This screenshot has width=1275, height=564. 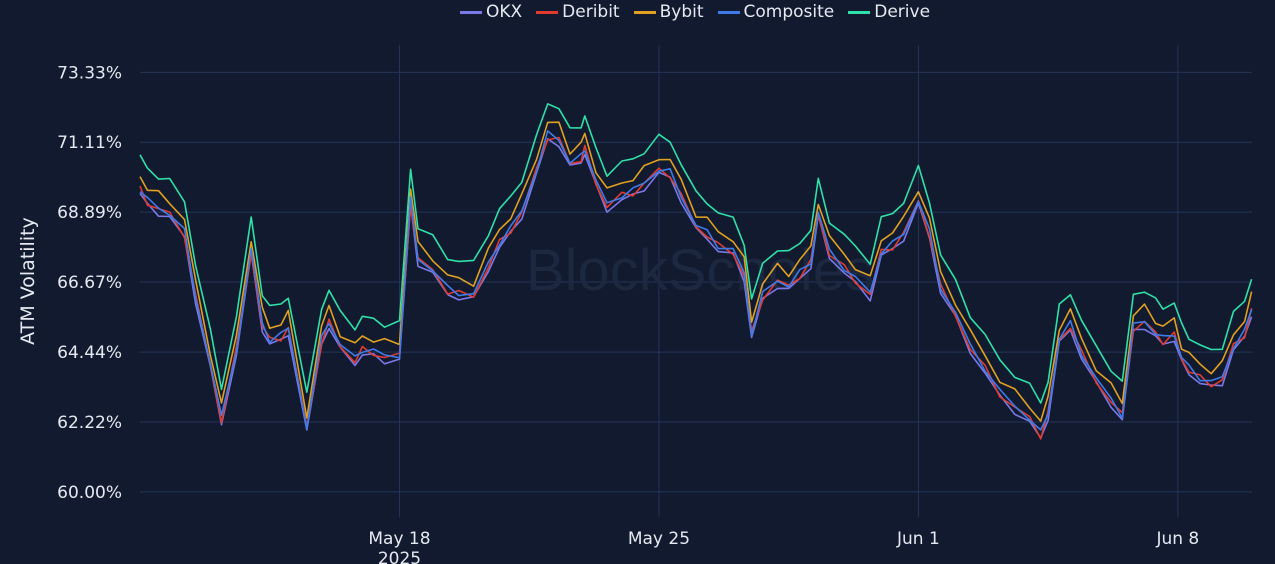 What do you see at coordinates (399, 539) in the screenshot?
I see `x-tick-label: May 18` at bounding box center [399, 539].